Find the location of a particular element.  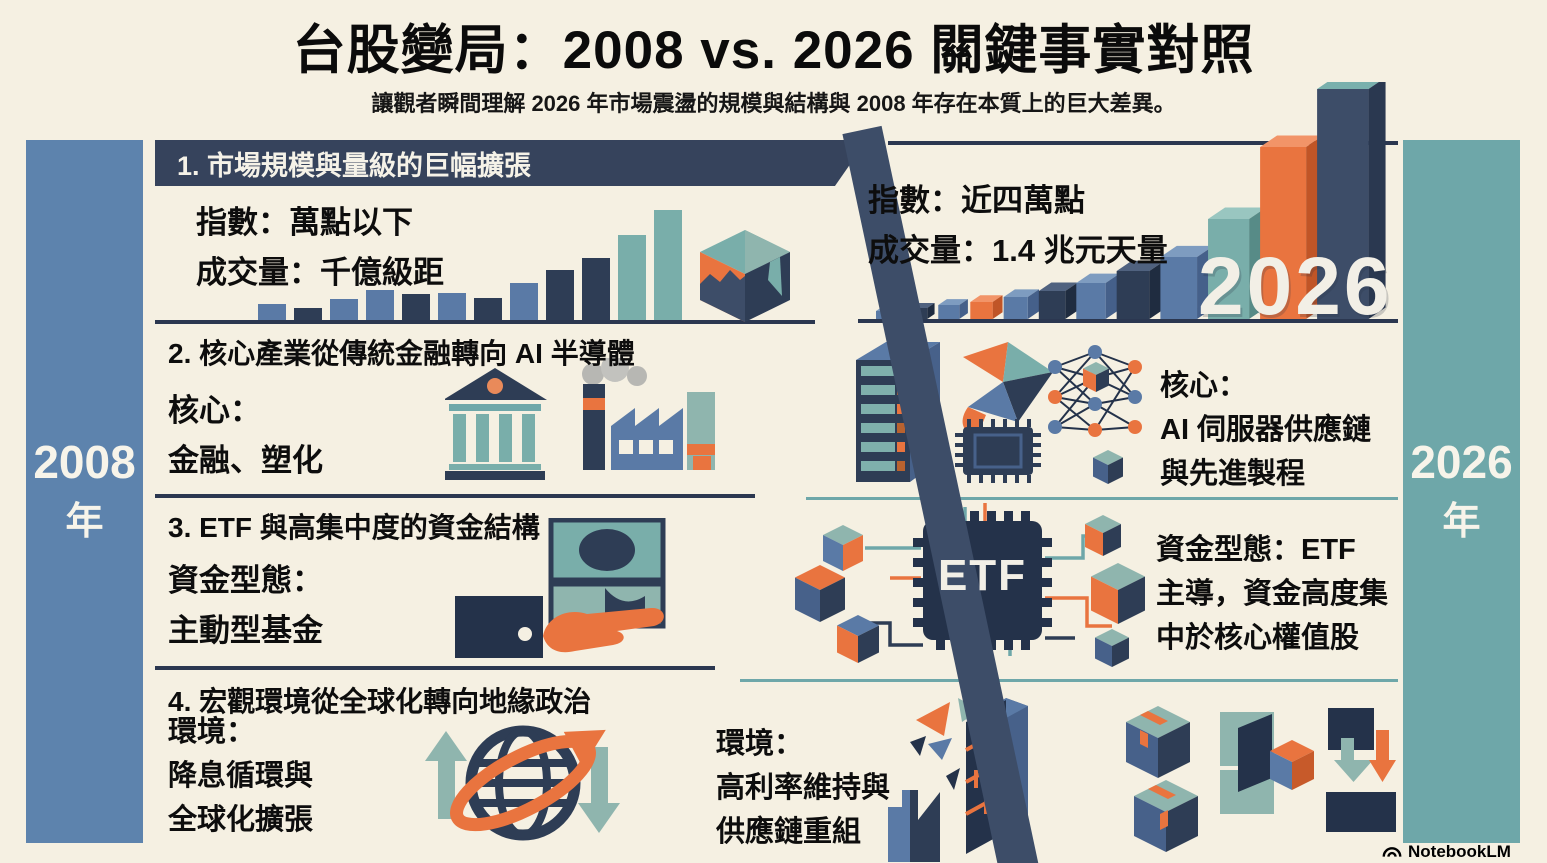

sec3-right-line2: 主導，資金高度集 is located at coordinates (1272, 594).